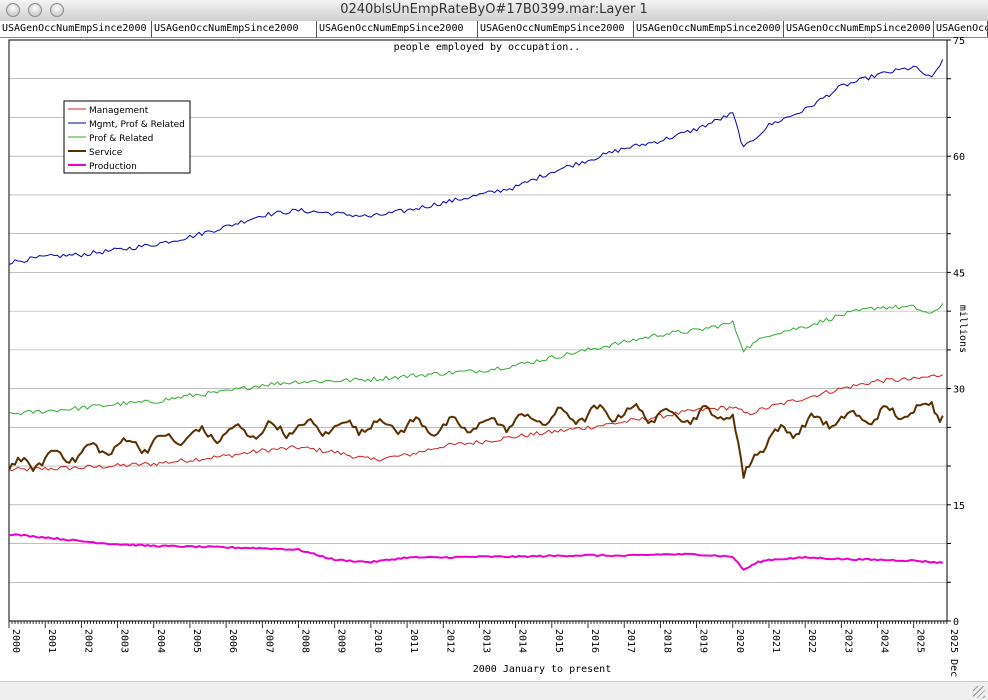 The height and width of the screenshot is (700, 988). Describe the element at coordinates (703, 641) in the screenshot. I see `x-tick-label: 2019` at that location.